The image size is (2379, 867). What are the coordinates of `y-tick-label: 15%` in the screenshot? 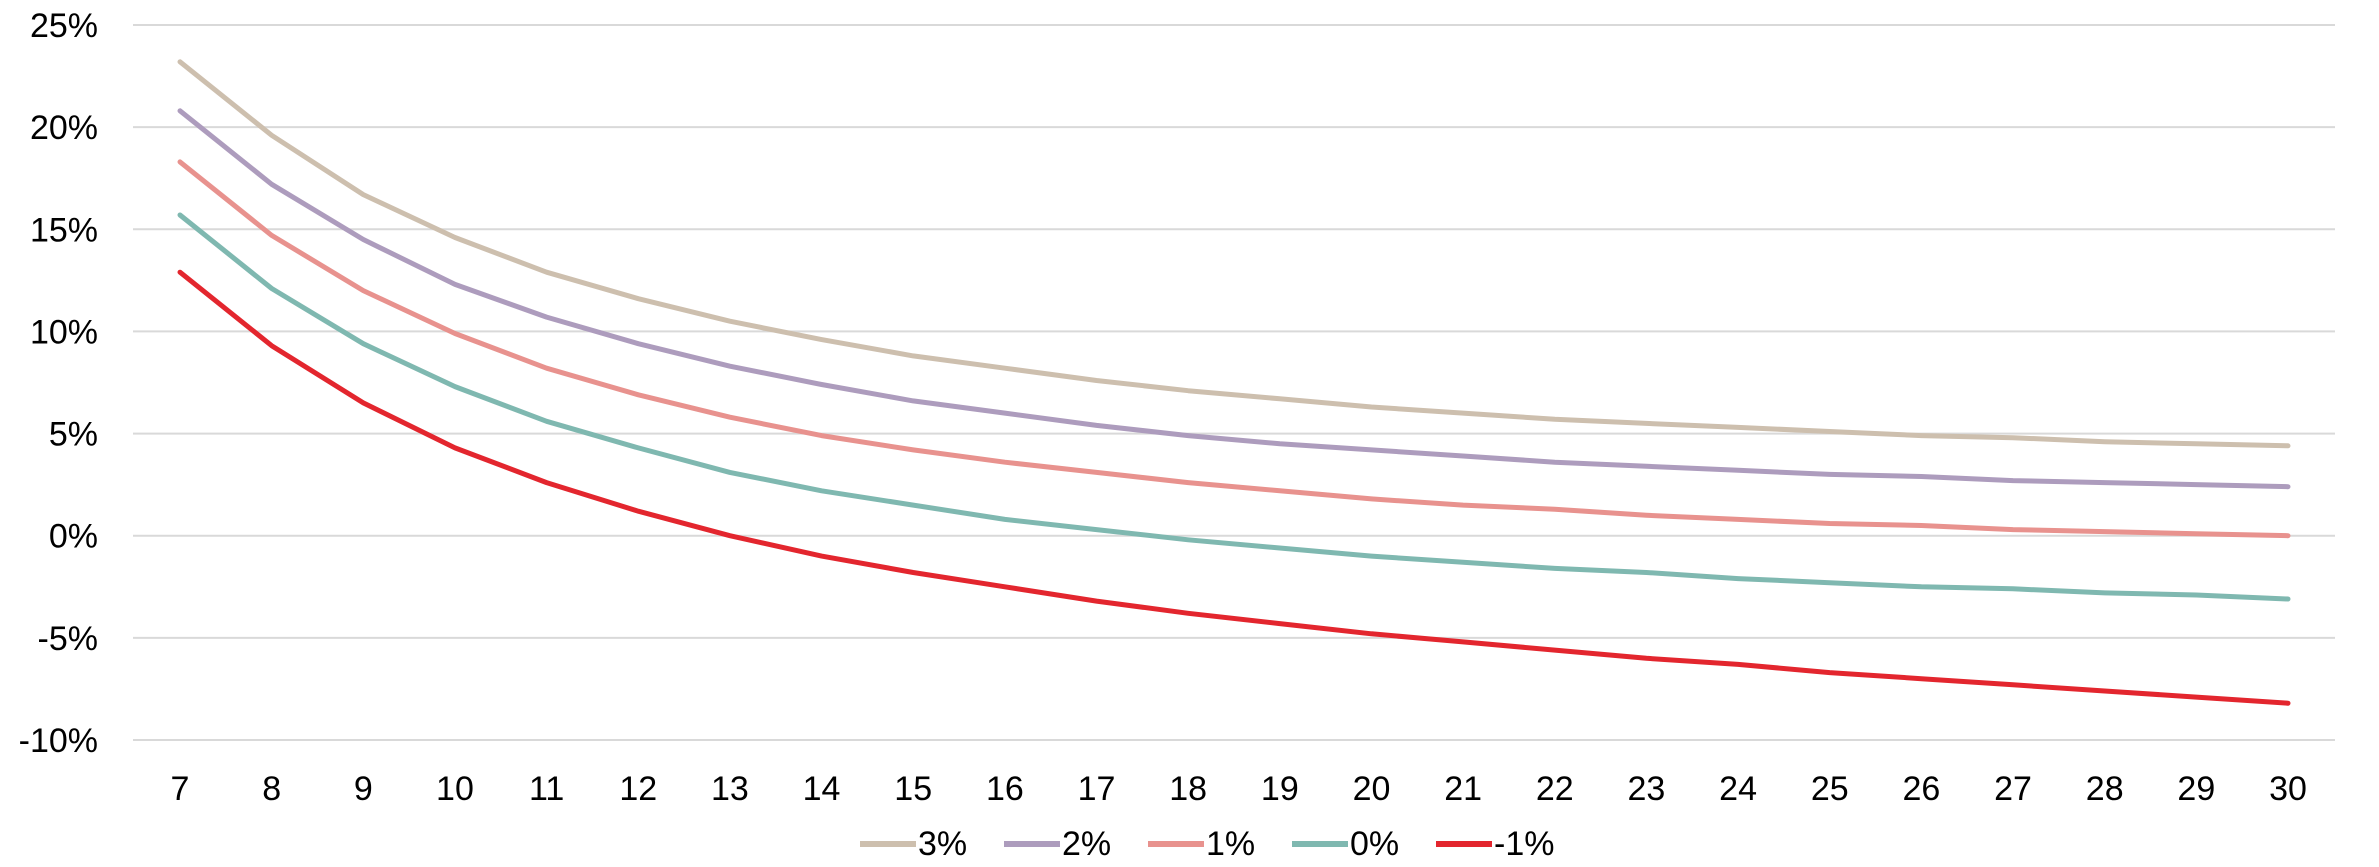 It's located at (64, 230).